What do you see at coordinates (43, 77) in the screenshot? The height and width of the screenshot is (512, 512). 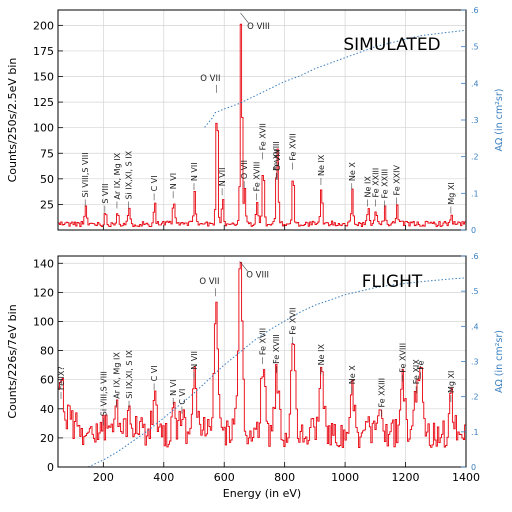 I see `y-tick-label: 150` at bounding box center [43, 77].